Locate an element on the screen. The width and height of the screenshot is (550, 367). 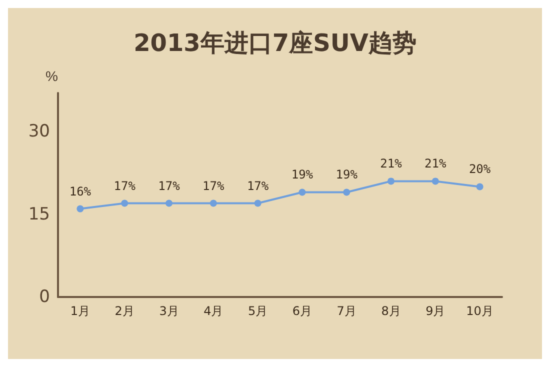
data-label: 16% is located at coordinates (80, 191).